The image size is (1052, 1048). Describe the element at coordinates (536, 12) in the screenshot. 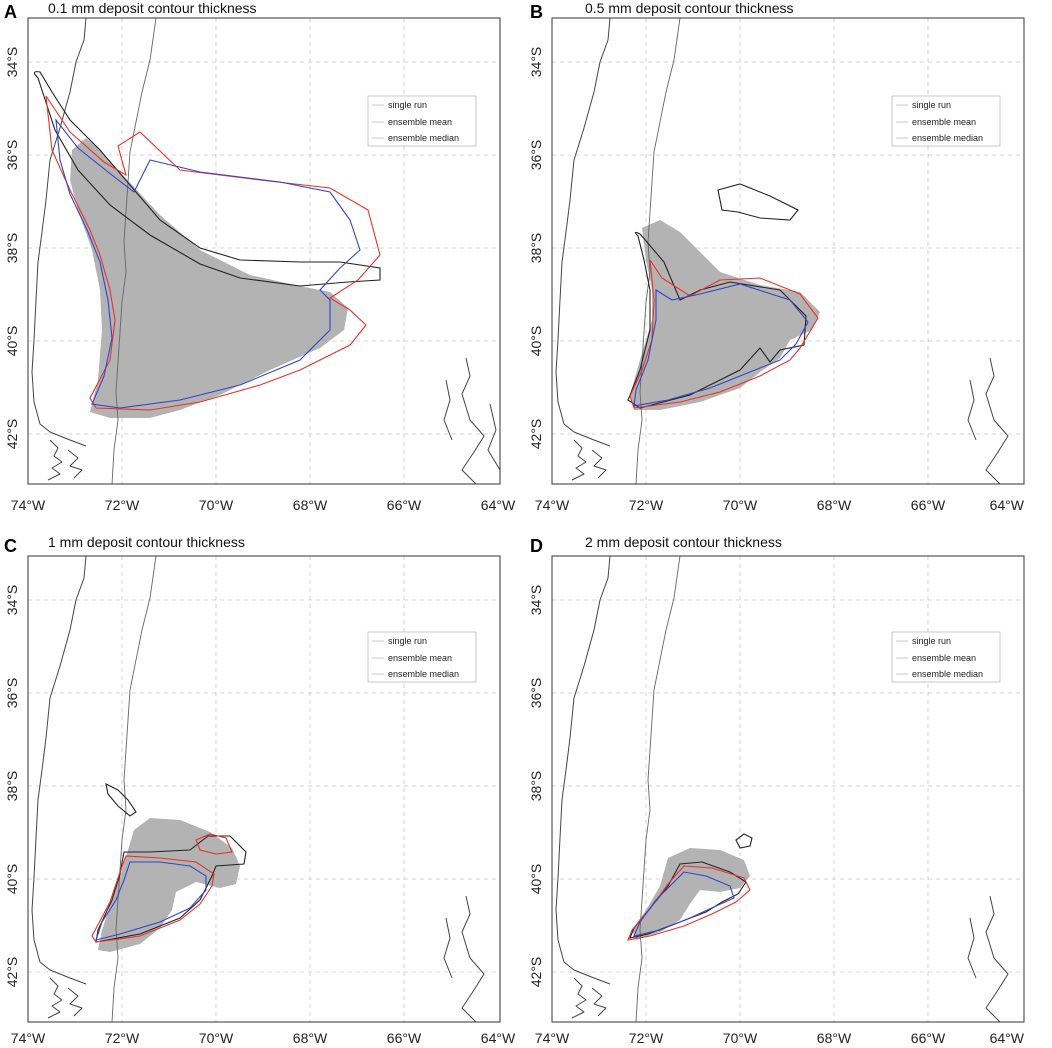

I see `panel-letter: B` at that location.